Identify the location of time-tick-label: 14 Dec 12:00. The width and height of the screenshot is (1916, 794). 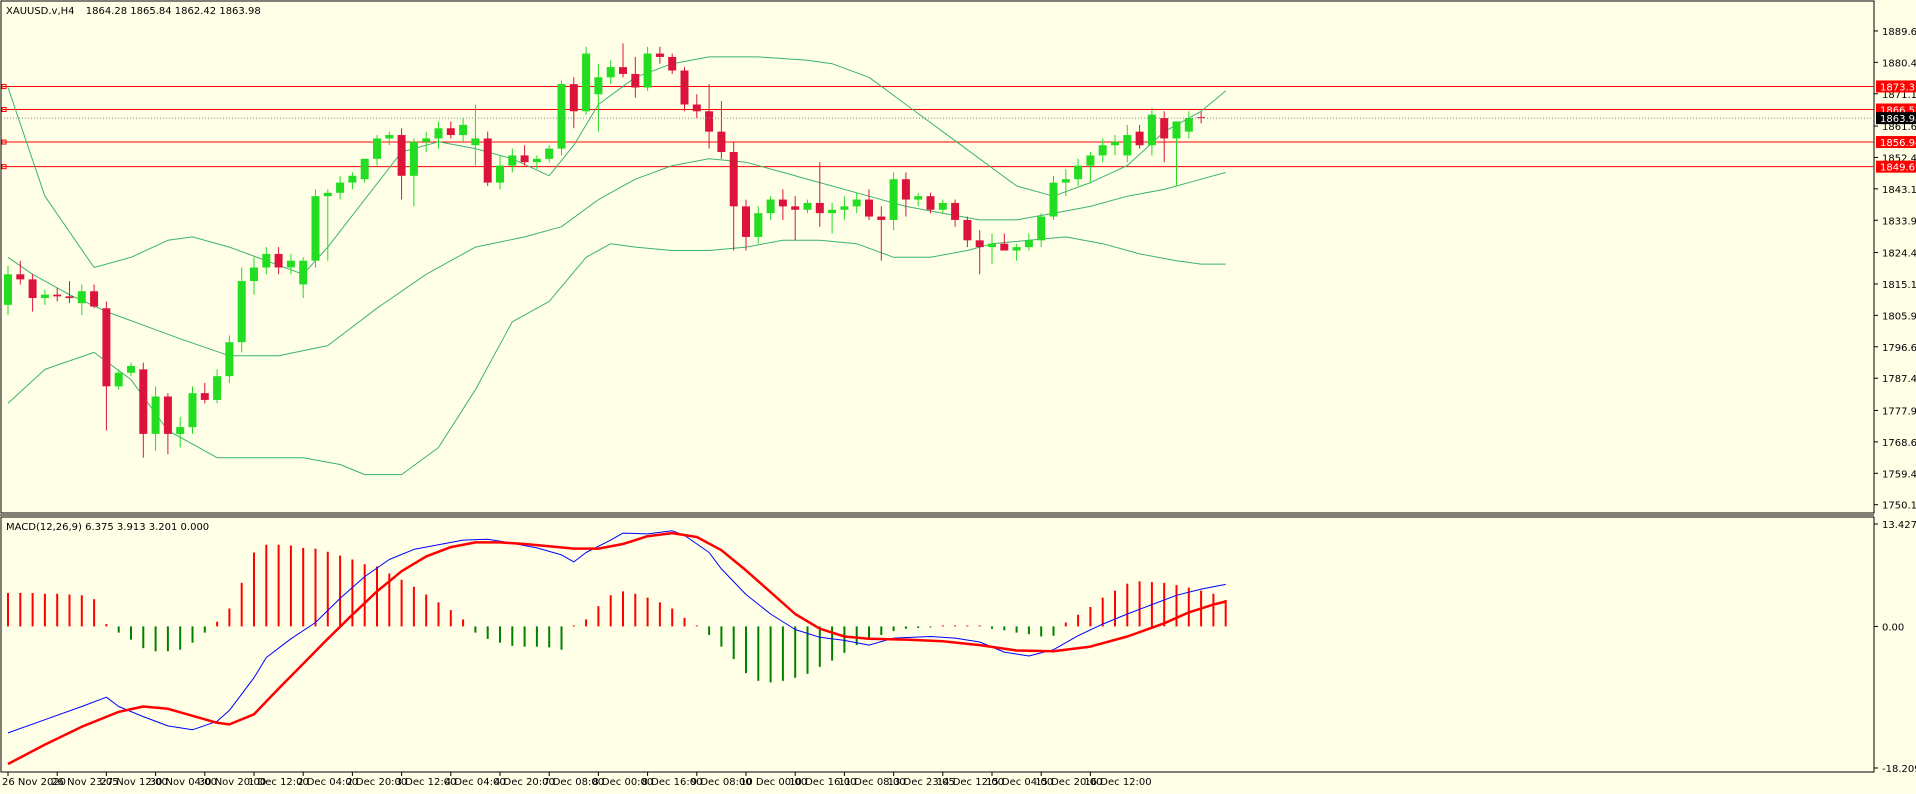
(970, 782).